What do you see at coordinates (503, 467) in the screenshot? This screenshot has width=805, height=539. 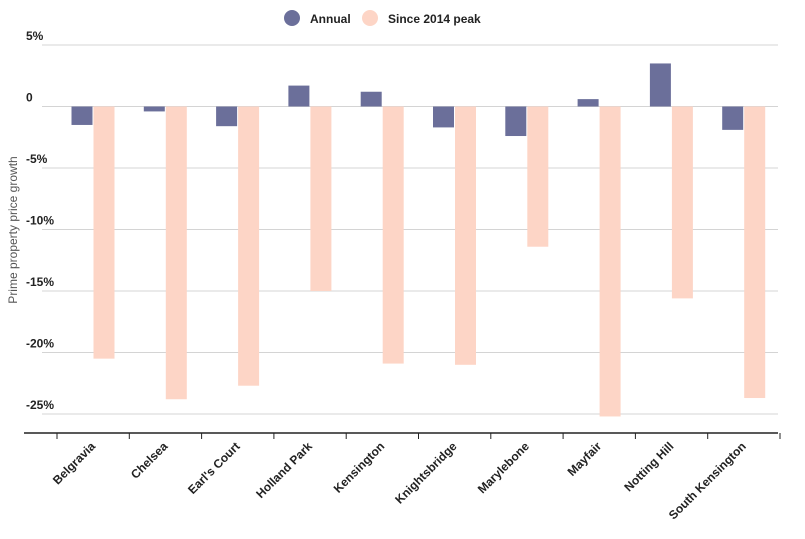 I see `x-tick-label: Marylebone` at bounding box center [503, 467].